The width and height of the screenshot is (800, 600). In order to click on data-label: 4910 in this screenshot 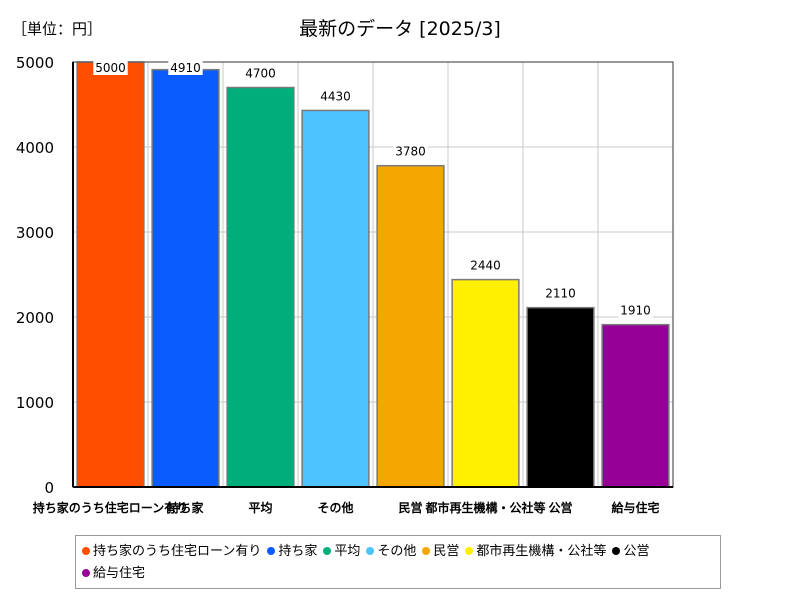, I will do `click(185, 68)`.